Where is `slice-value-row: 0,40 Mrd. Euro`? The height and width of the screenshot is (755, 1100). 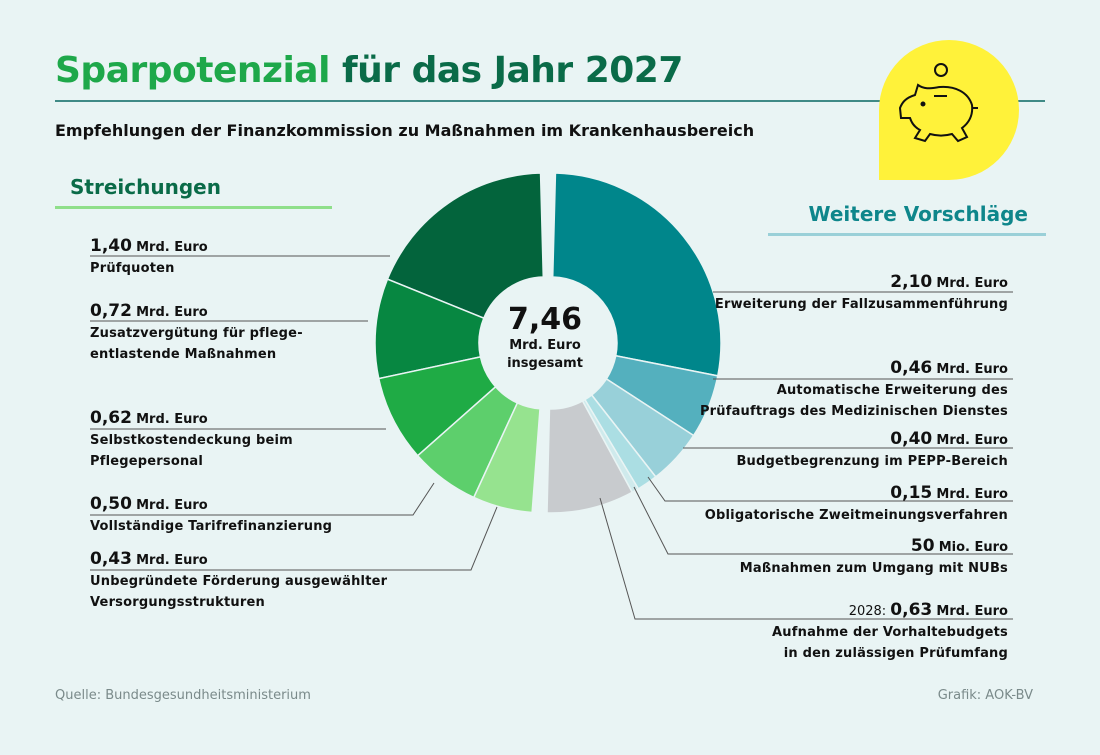
slice-value-row: 0,40 Mrd. Euro is located at coordinates (872, 440).